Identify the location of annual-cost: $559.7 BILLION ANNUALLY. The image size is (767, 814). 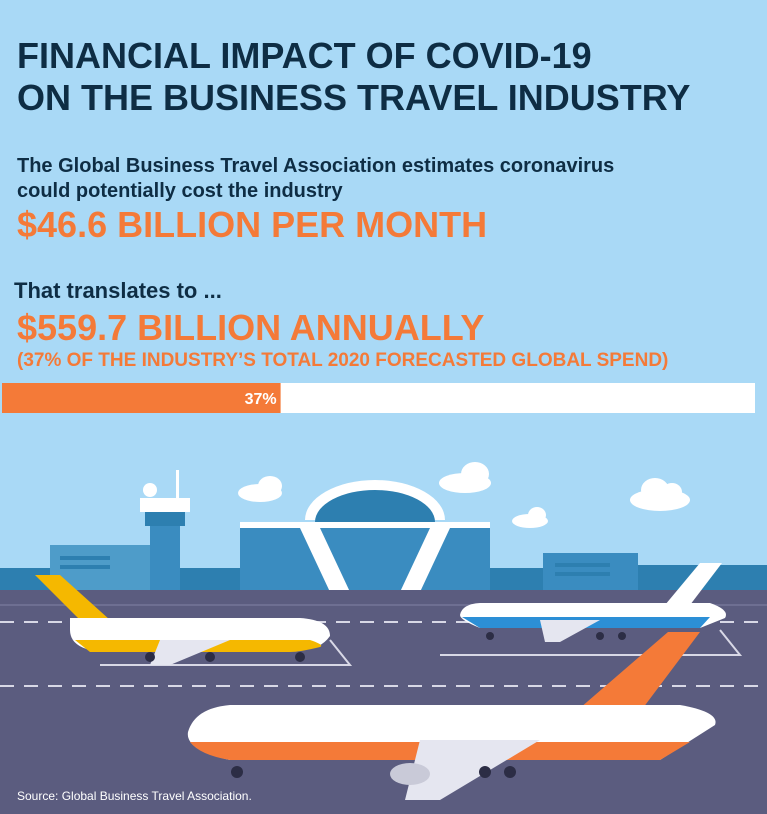
(250, 327).